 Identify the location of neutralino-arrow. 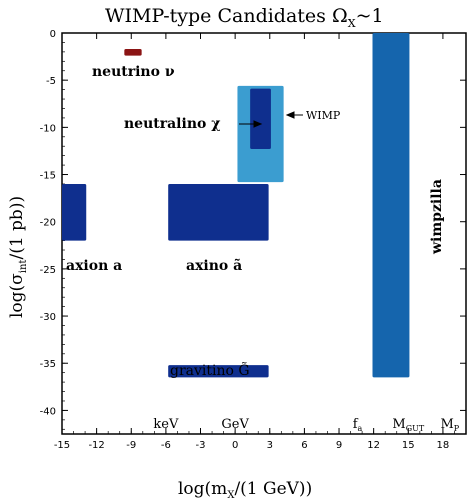
(251, 124).